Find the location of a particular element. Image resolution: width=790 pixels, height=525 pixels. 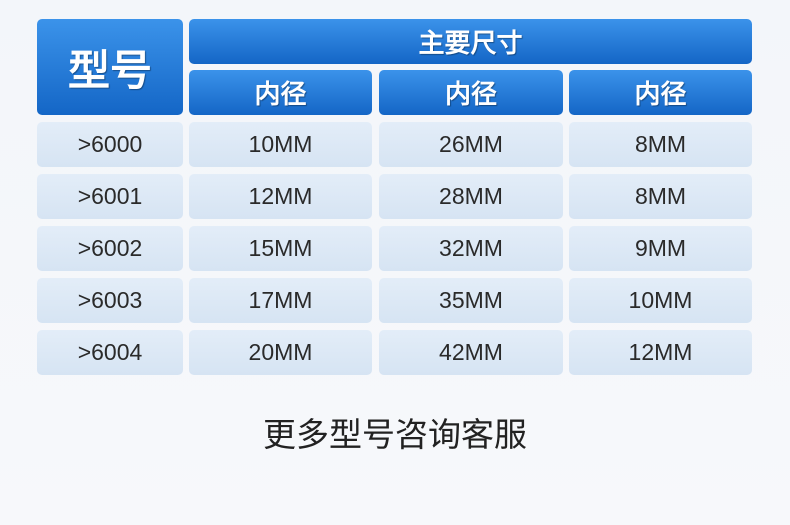

model-cell: >6001 is located at coordinates (110, 196).